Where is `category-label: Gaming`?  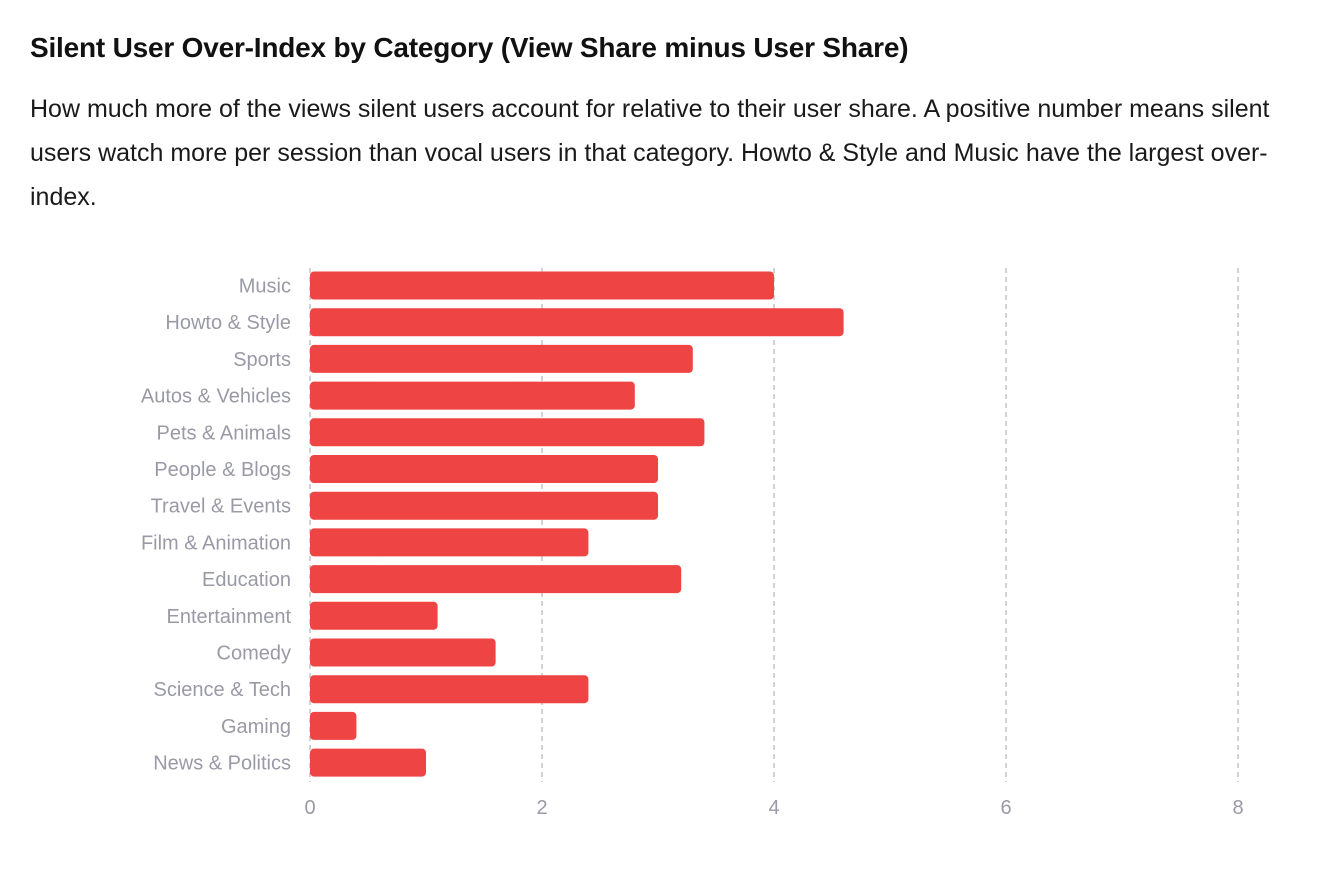 category-label: Gaming is located at coordinates (256, 727).